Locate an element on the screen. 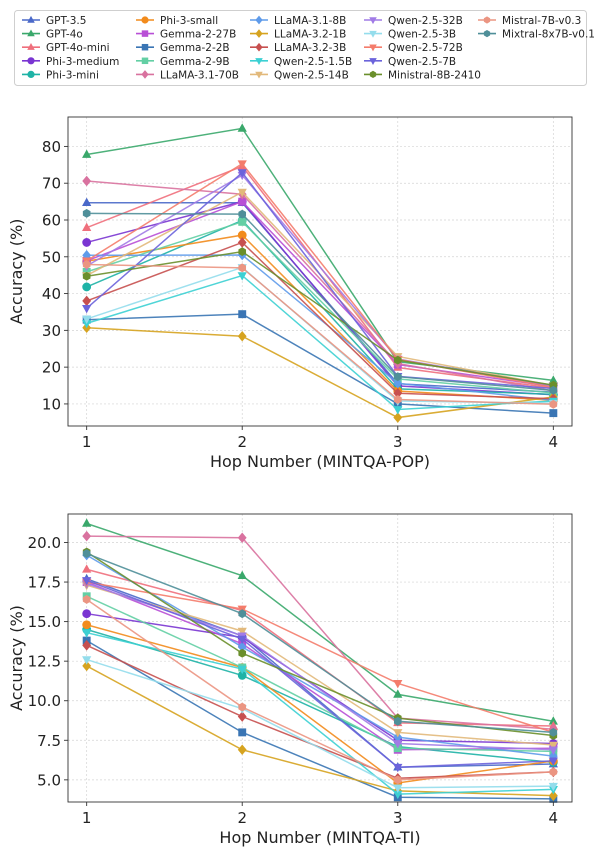  legend-label: Mistral-7B-v0.3 is located at coordinates (541, 21).